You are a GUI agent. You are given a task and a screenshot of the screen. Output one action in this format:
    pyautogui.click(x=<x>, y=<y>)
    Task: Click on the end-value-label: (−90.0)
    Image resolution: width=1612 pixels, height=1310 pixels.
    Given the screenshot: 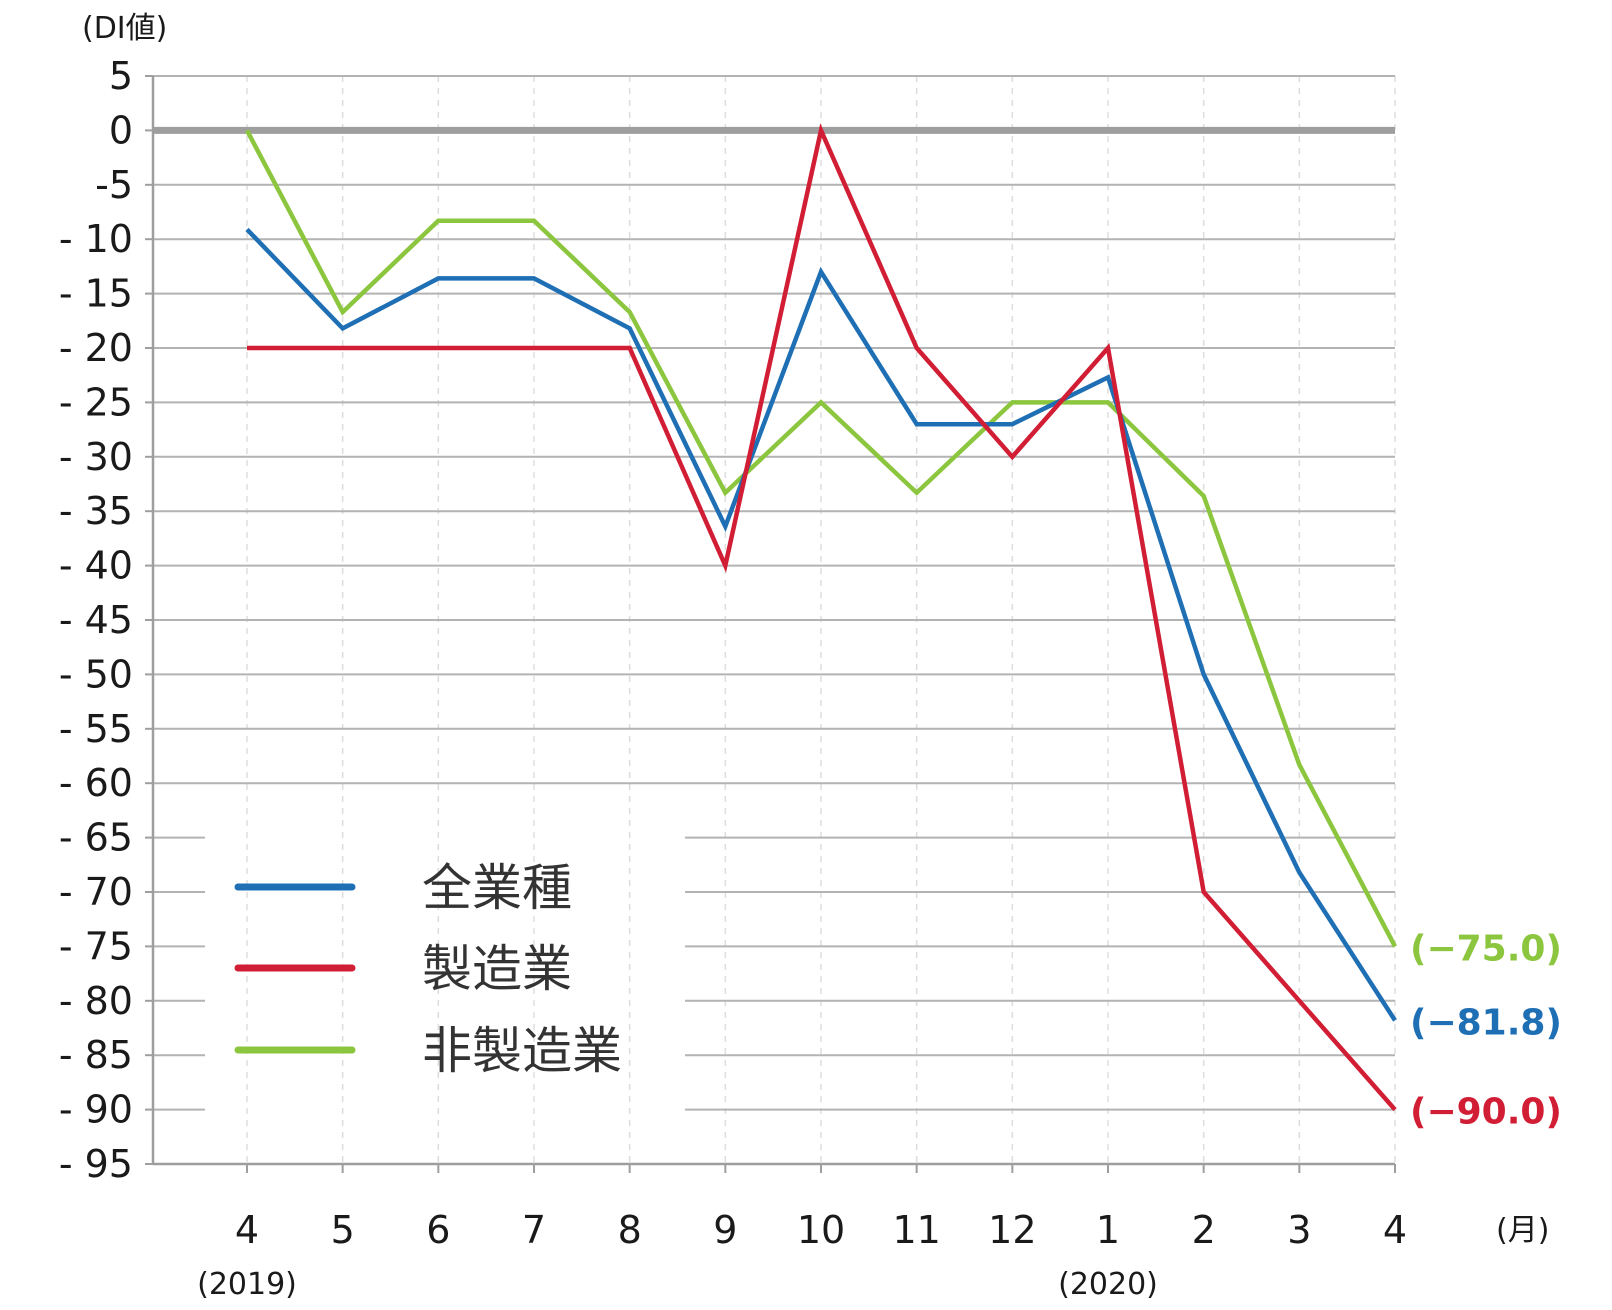 What is the action you would take?
    pyautogui.click(x=1486, y=1112)
    